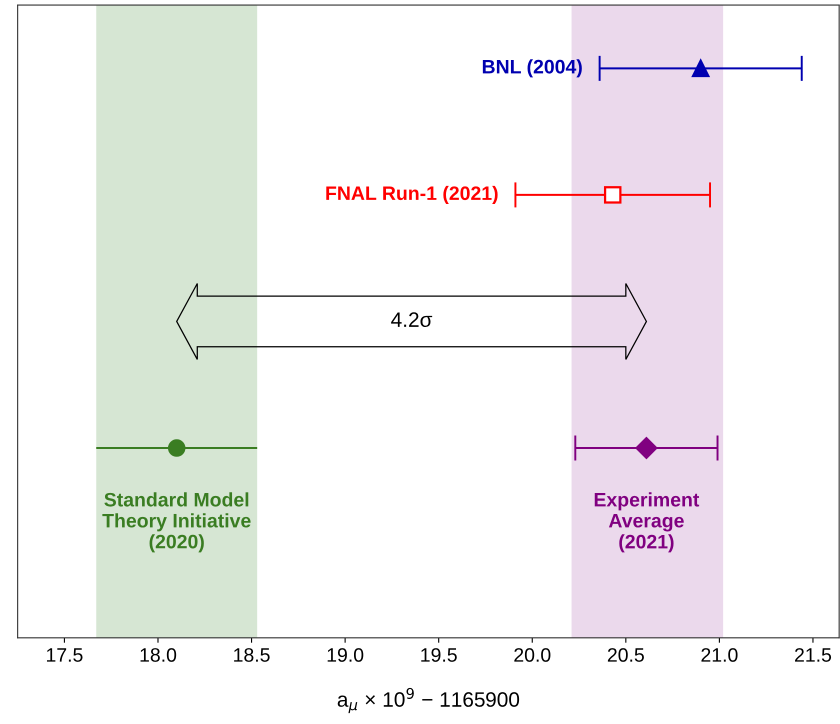 The image size is (840, 724). I want to click on annotation: 4.2σ, so click(411, 320).